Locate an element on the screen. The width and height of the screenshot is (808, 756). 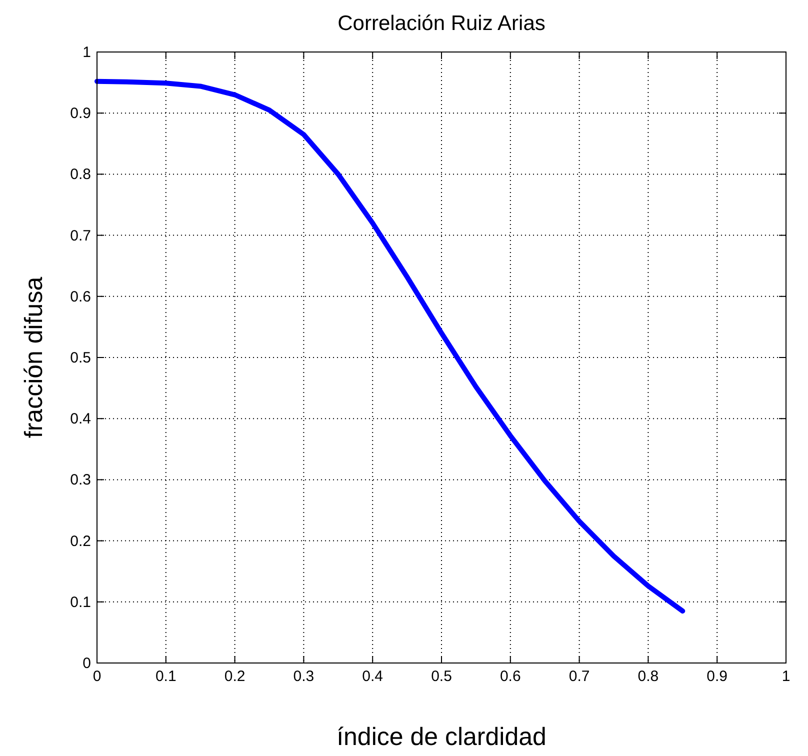
y-tick-label: 0.9 is located at coordinates (80, 113).